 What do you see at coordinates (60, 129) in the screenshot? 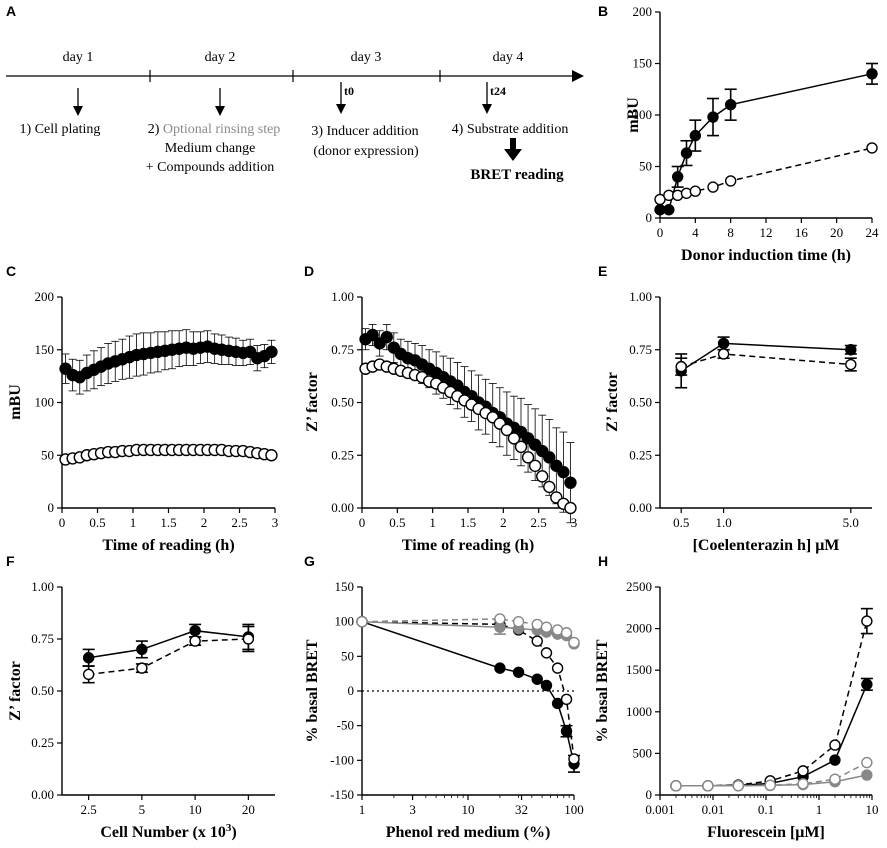
I see `step-1-text: 1) Cell plating` at bounding box center [60, 129].